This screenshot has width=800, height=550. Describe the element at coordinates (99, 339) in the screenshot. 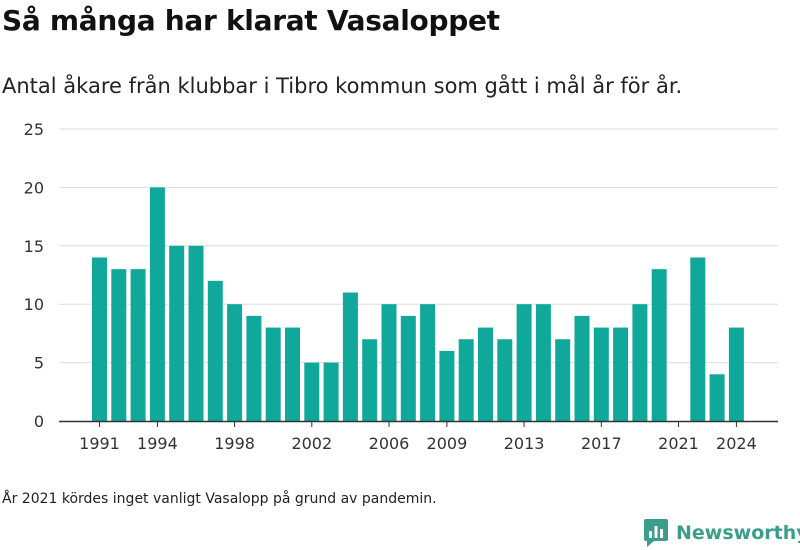

I see `bar-1991` at that location.